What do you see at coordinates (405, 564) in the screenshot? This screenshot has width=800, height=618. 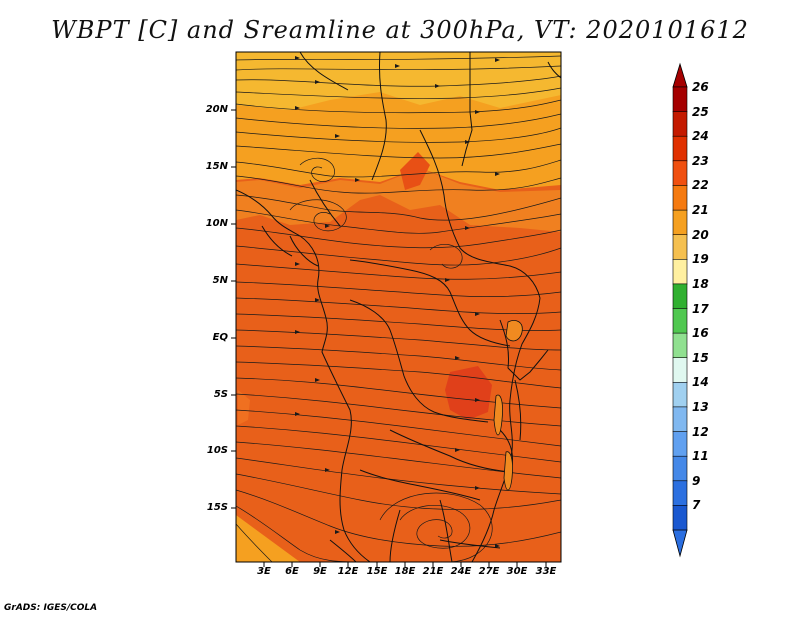 I see `x-ticks` at bounding box center [405, 564].